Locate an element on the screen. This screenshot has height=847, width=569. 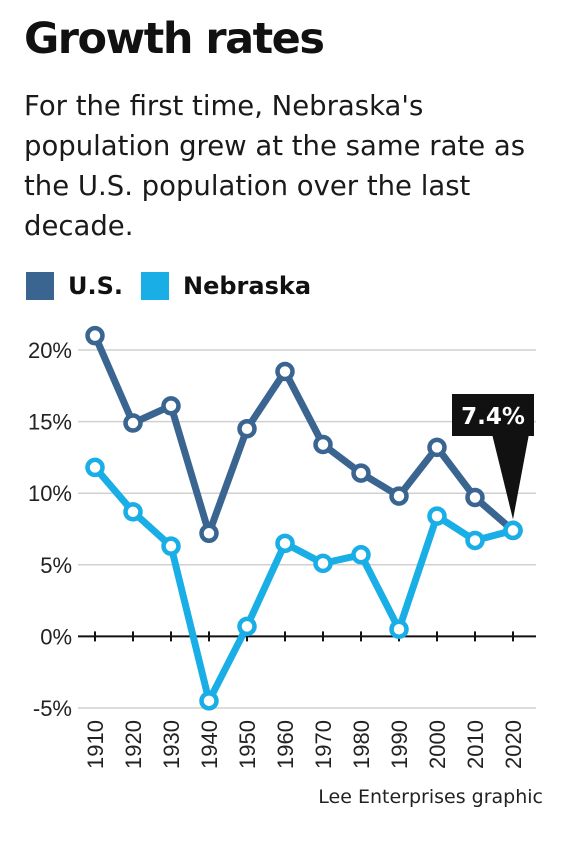
x-tick-label: 1980 is located at coordinates (361, 744).